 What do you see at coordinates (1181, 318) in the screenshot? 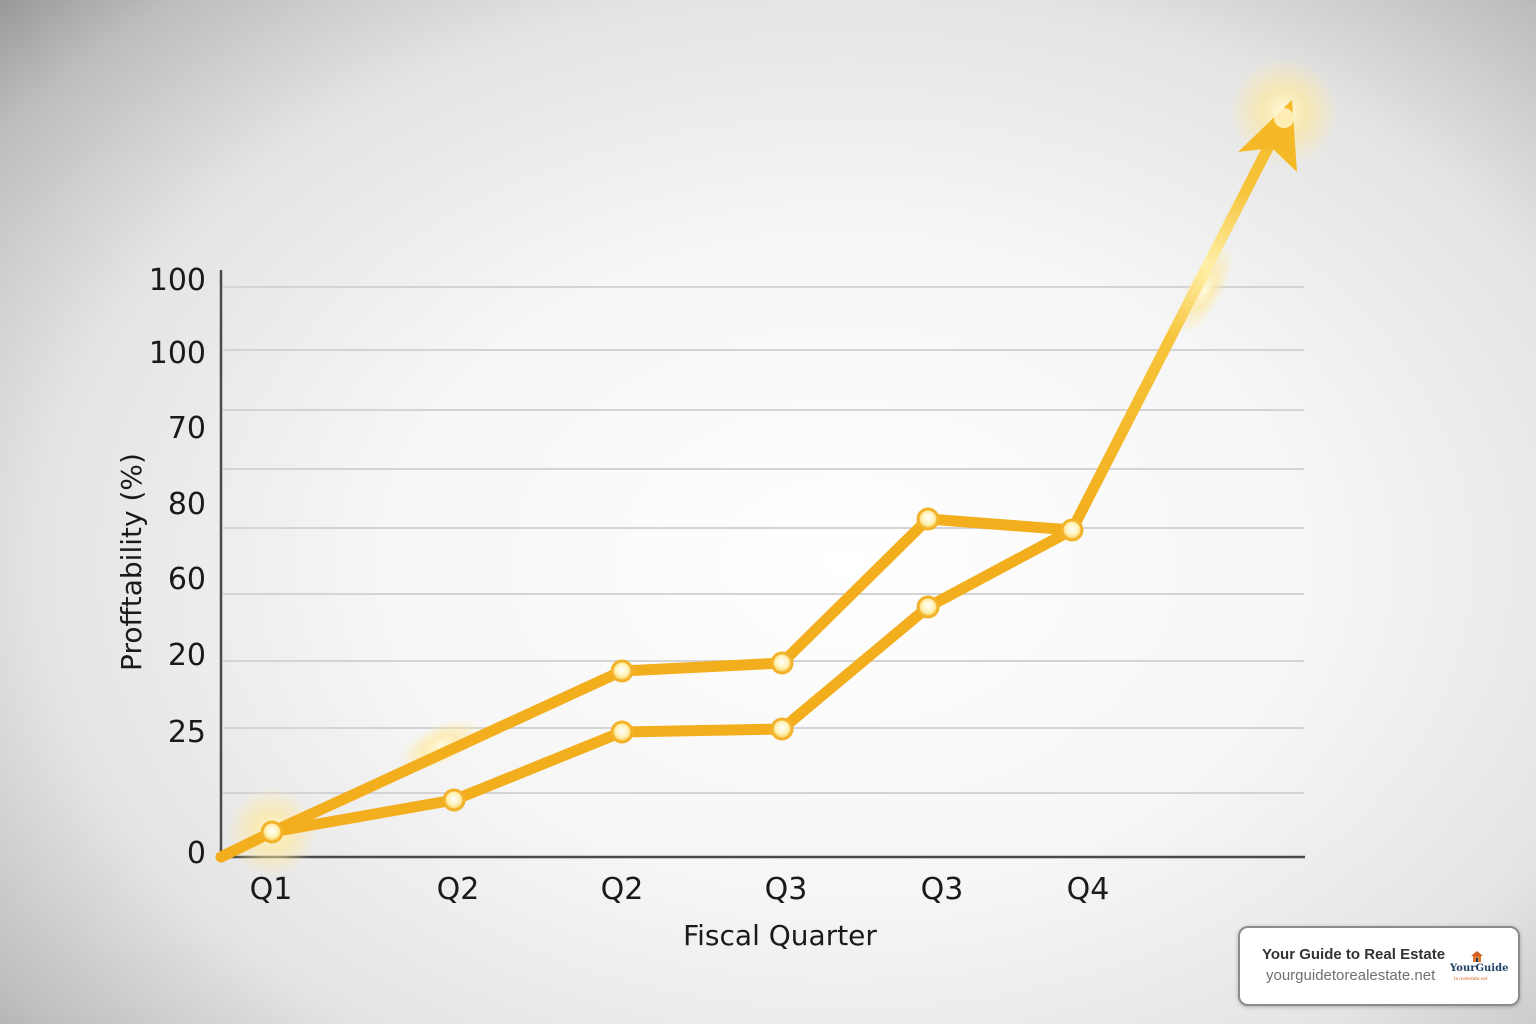
I see `growth-arrow-icon` at bounding box center [1181, 318].